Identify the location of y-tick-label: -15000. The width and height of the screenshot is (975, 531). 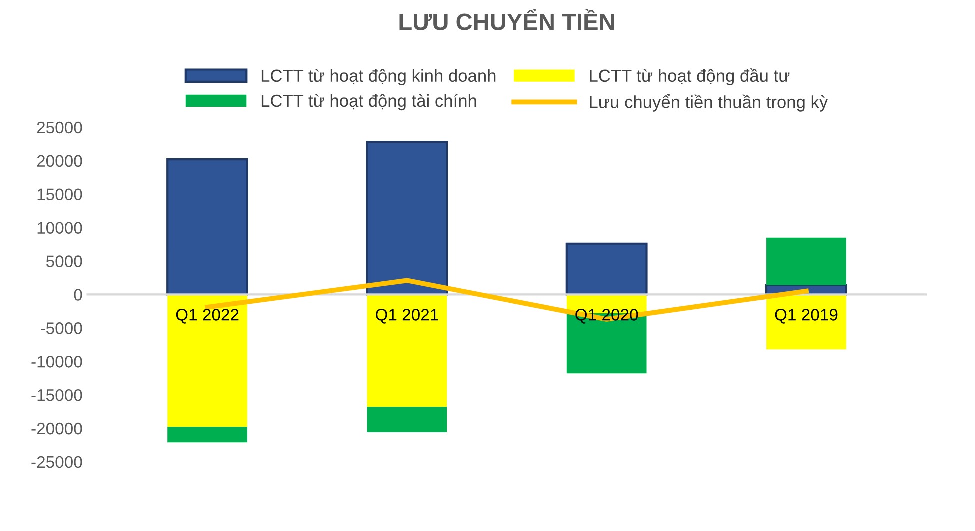
(57, 395).